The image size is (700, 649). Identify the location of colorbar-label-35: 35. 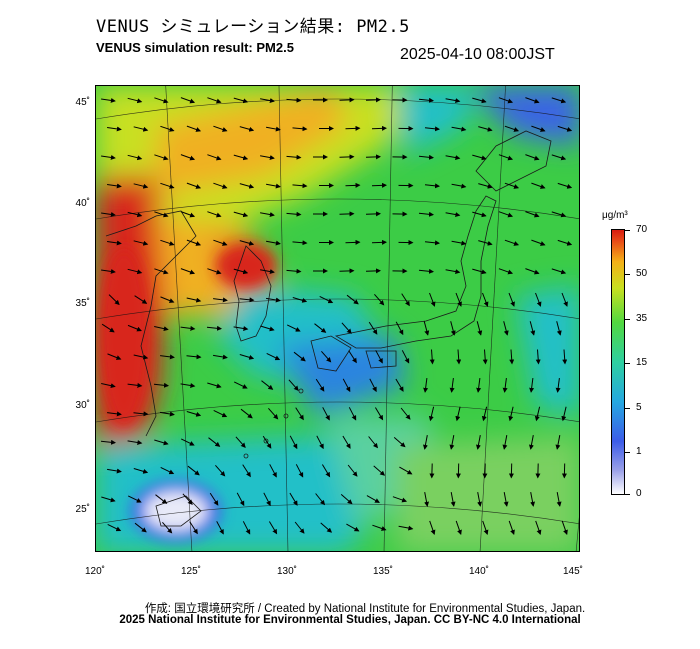
(642, 318).